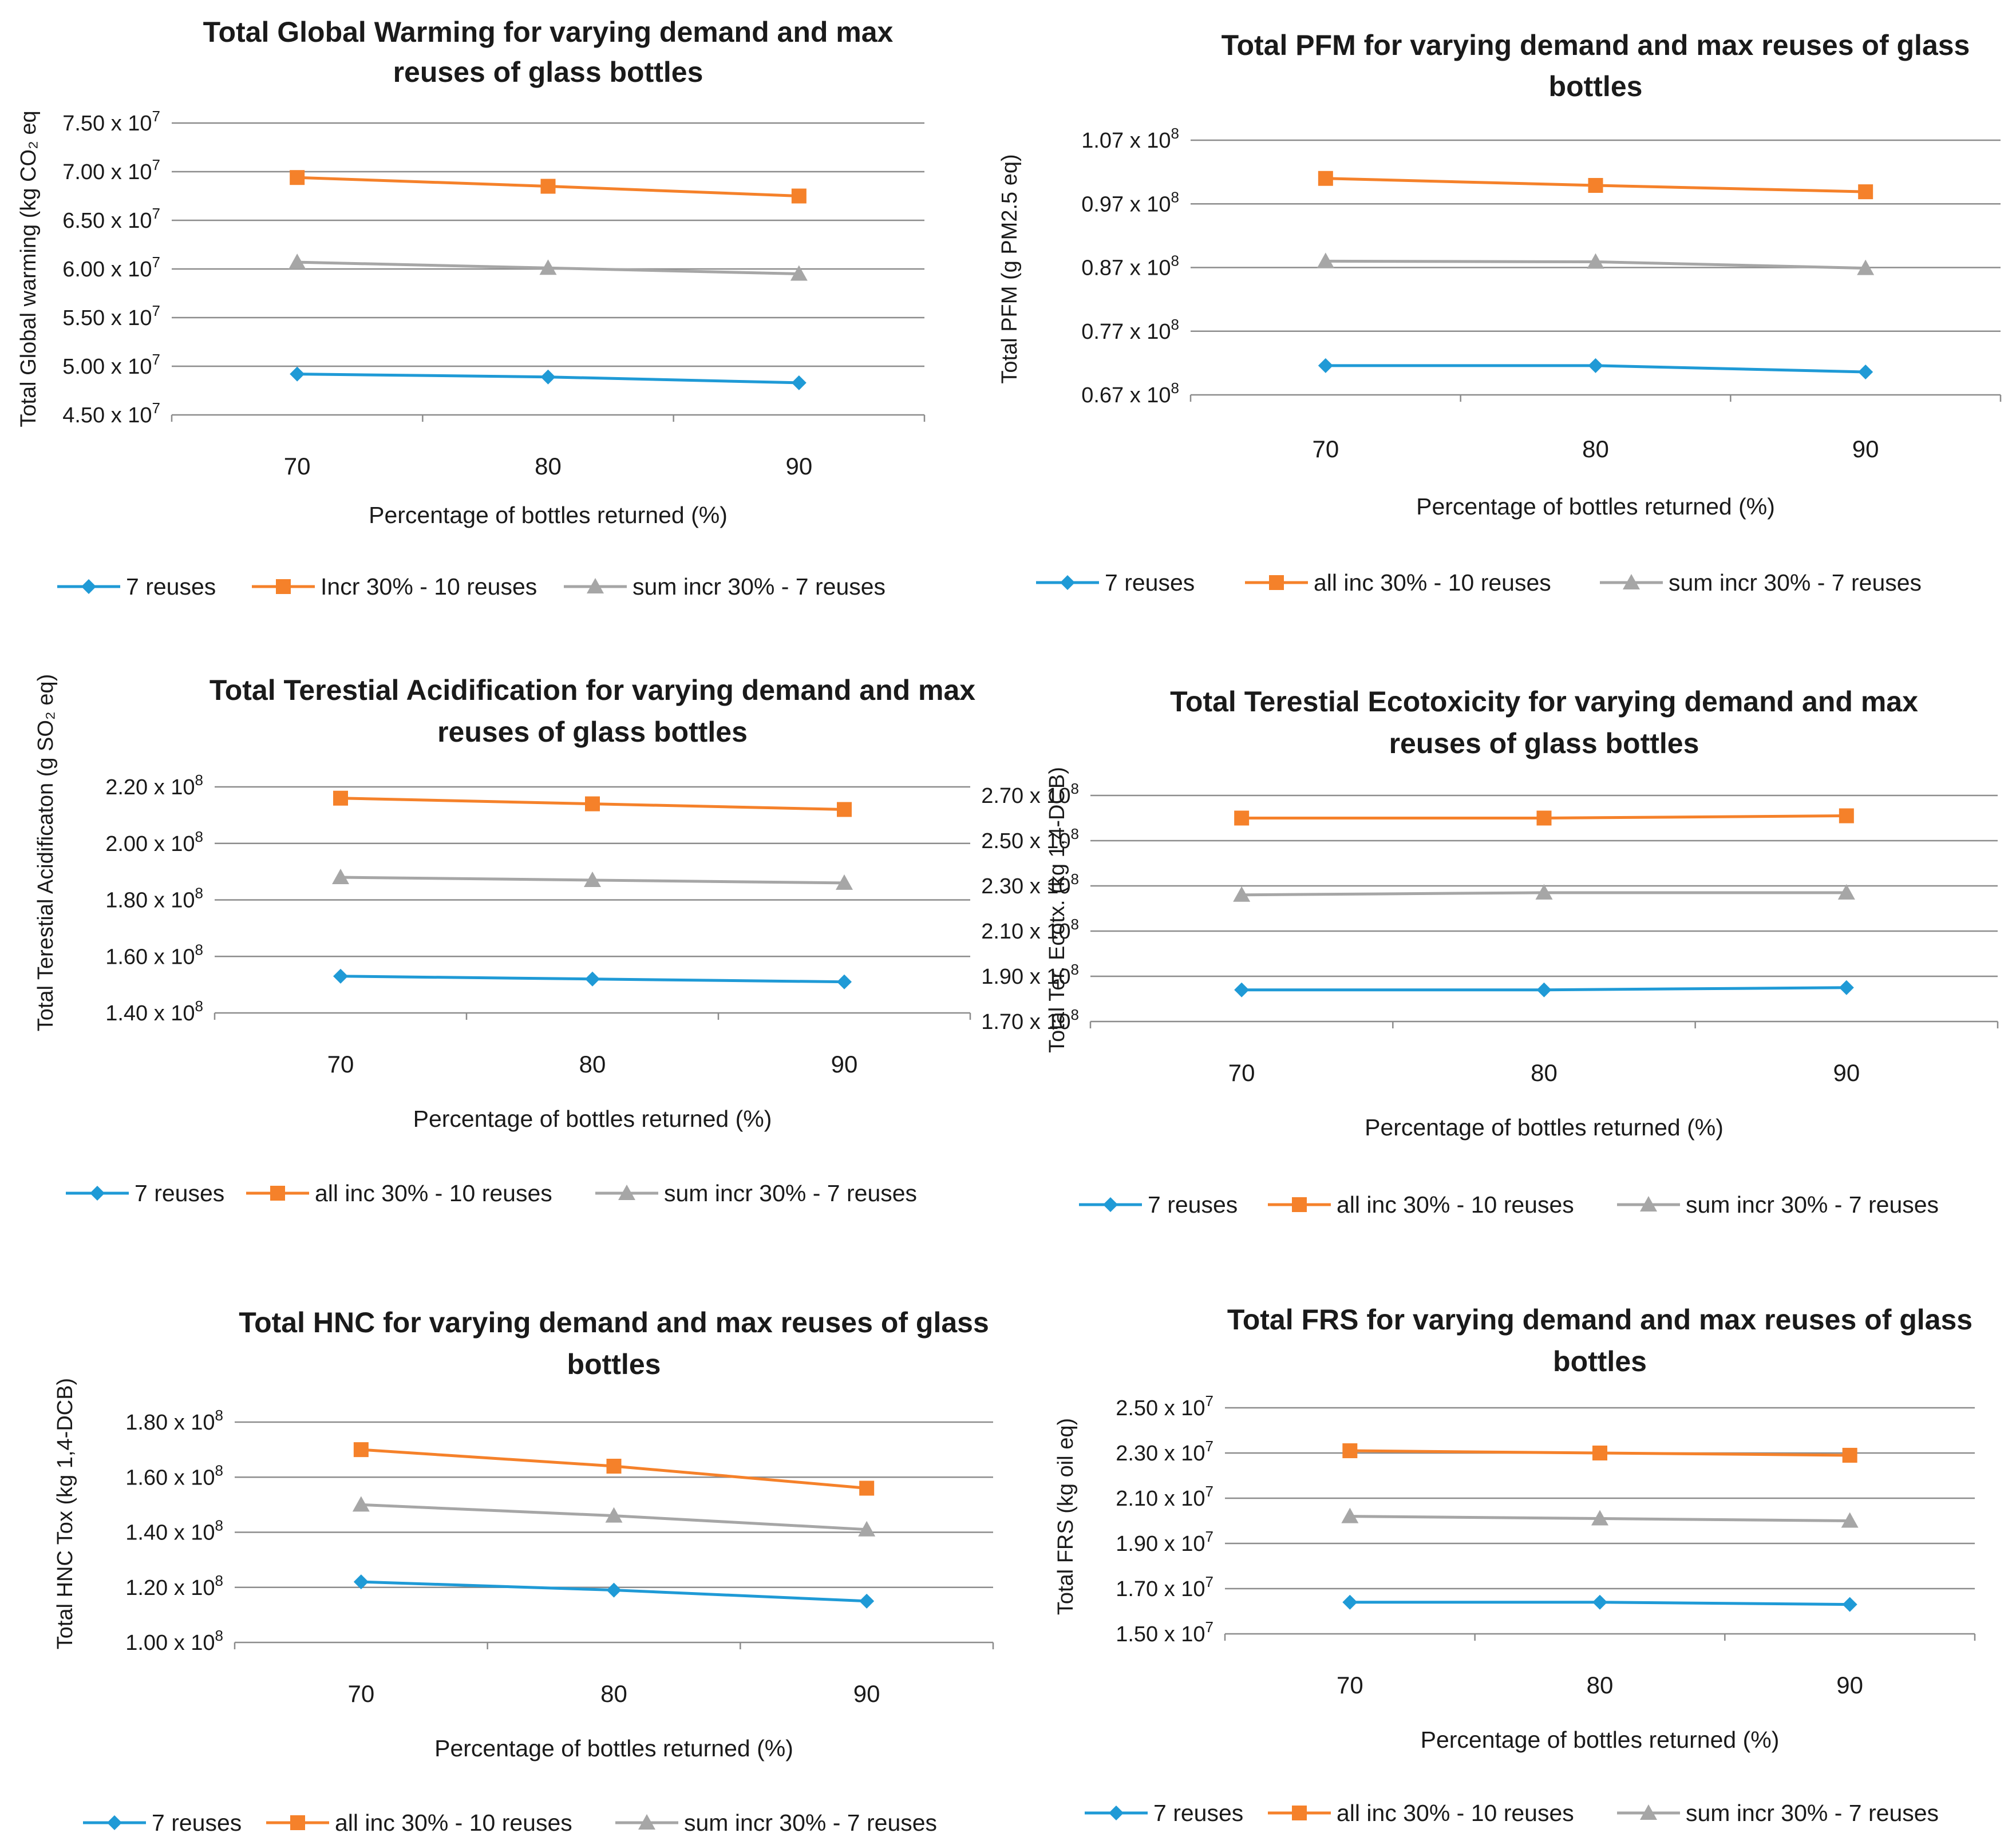 This screenshot has width=2016, height=1833. Describe the element at coordinates (1164, 1632) in the screenshot. I see `y-tick-label: 1.50 x 10⁷` at that location.